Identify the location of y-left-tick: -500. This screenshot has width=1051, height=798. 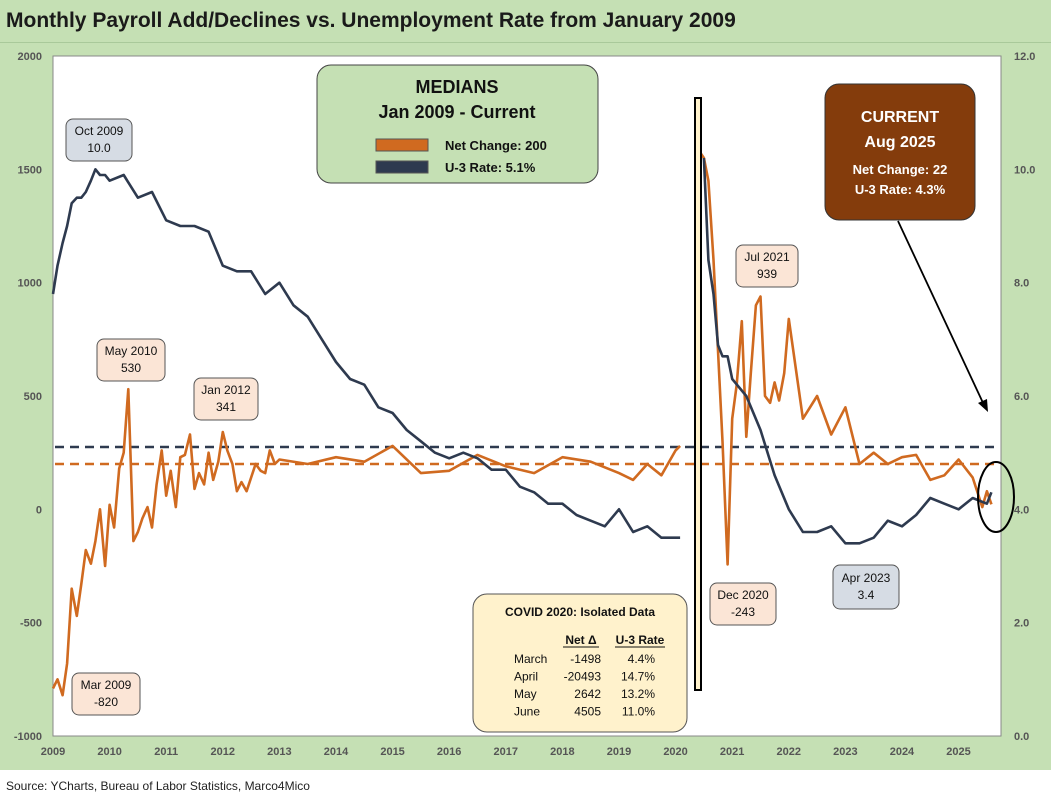
(31, 624).